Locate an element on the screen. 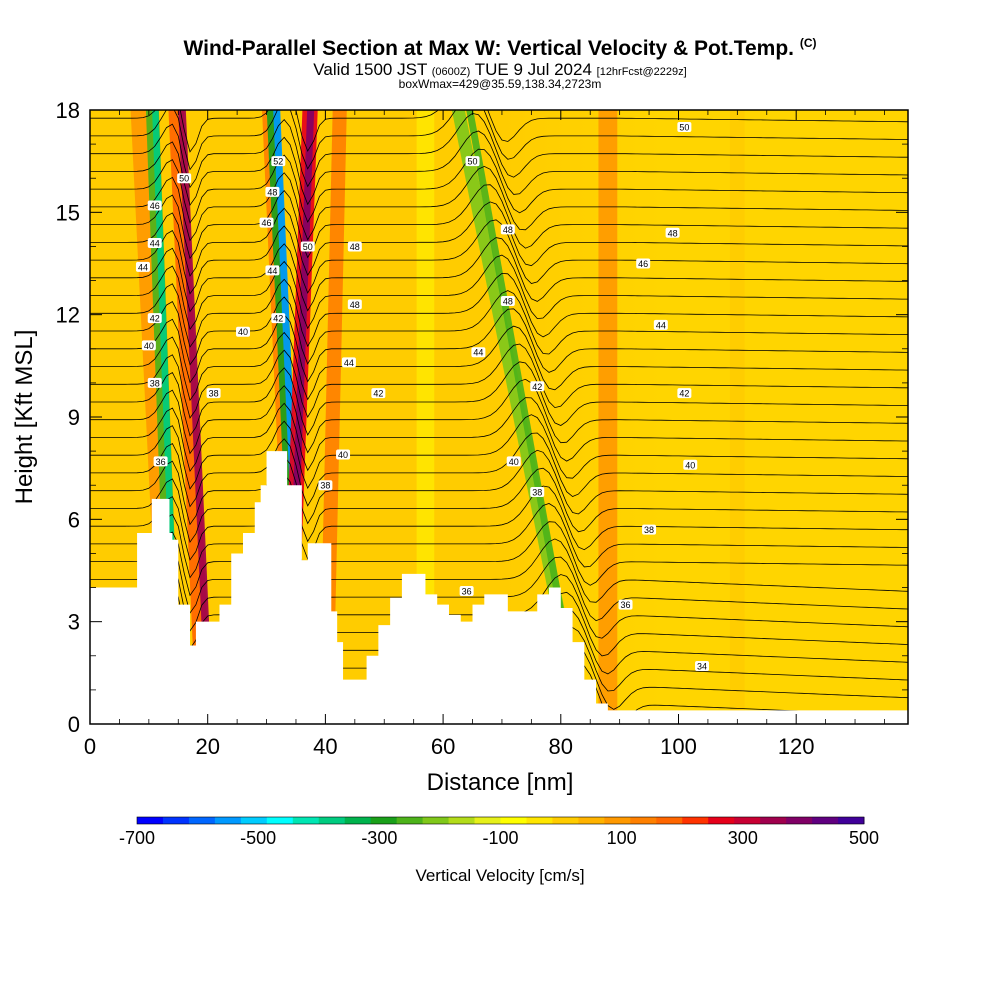 The width and height of the screenshot is (1000, 1000). x-tick-label: 40 is located at coordinates (325, 746).